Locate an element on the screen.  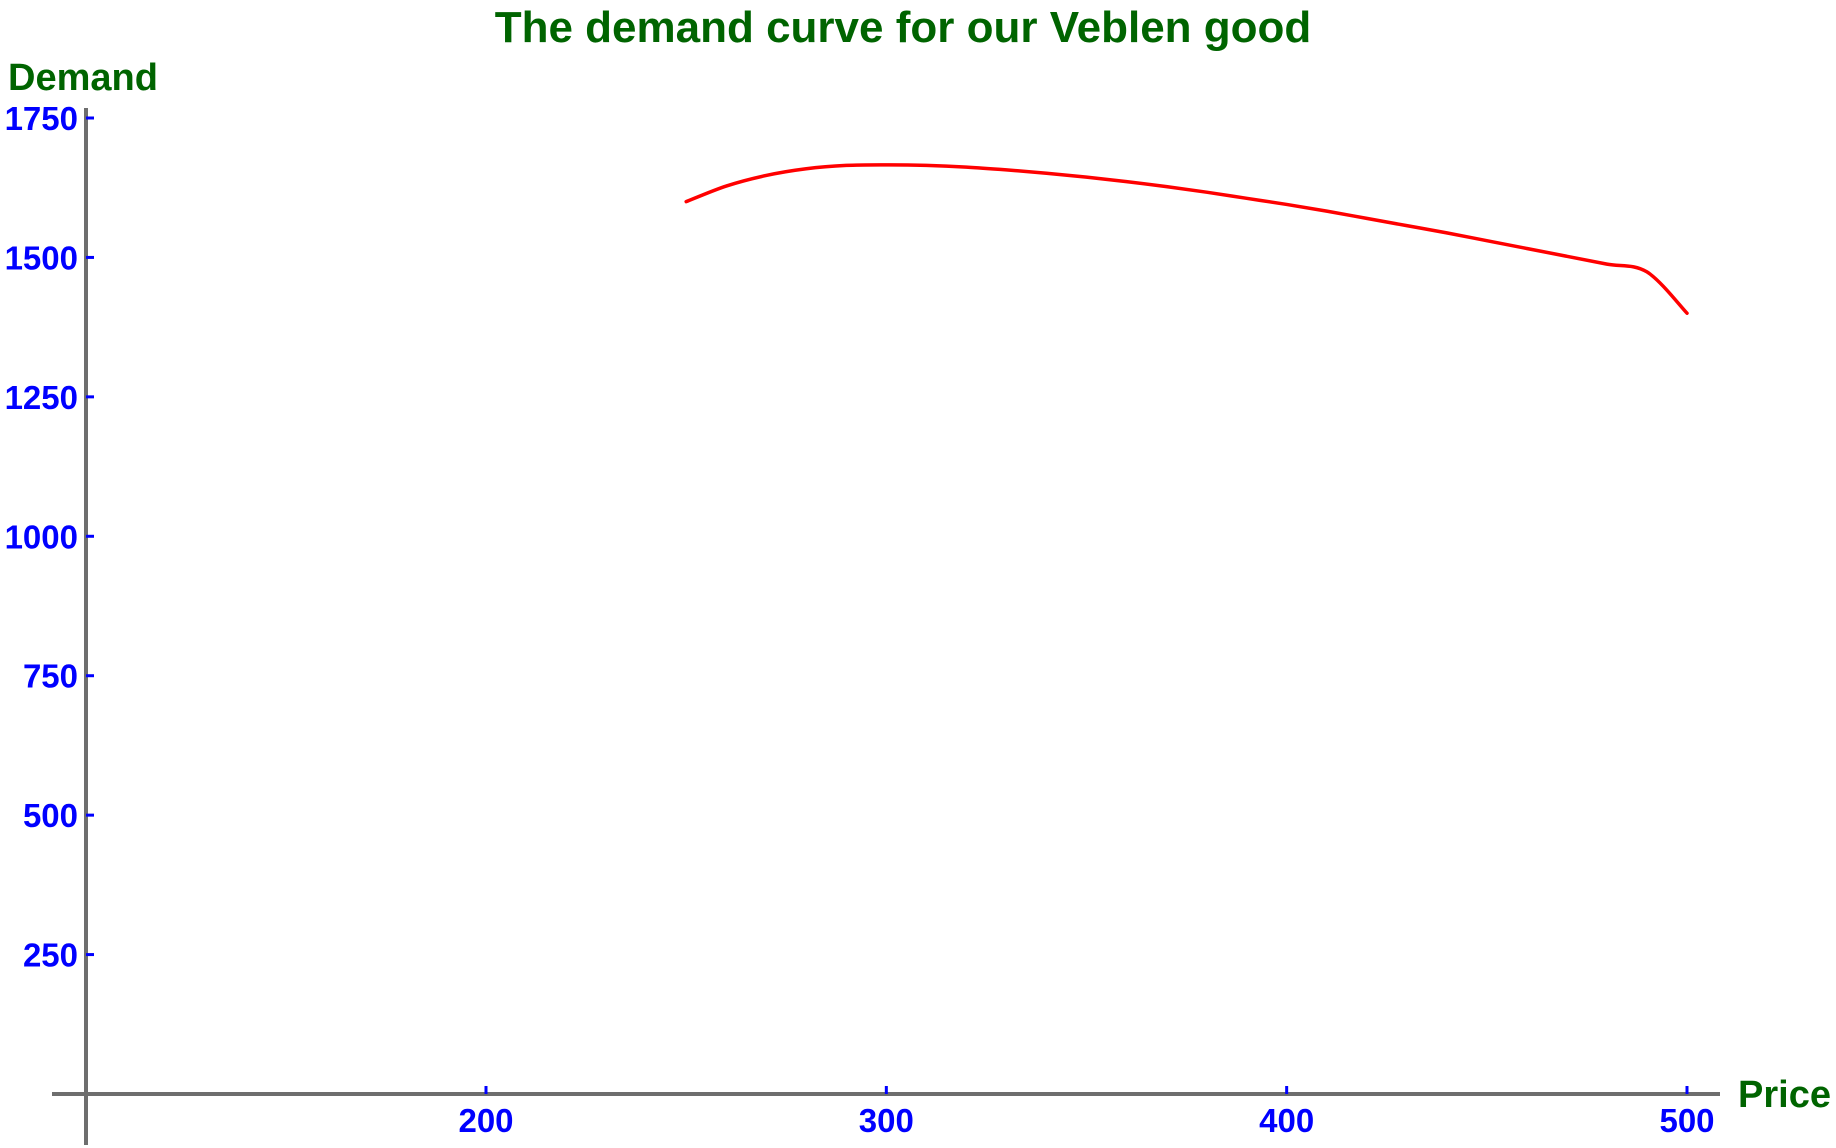
chart-title: The demand curve for our Veblen good is located at coordinates (903, 27).